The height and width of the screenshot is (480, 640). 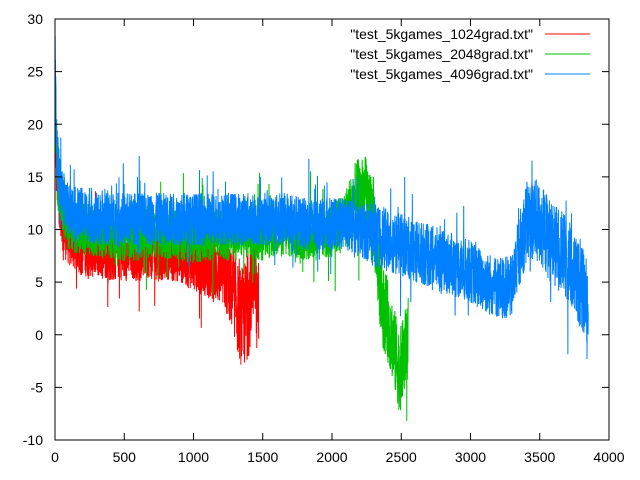 I want to click on y-tick-label: 20, so click(x=35, y=124).